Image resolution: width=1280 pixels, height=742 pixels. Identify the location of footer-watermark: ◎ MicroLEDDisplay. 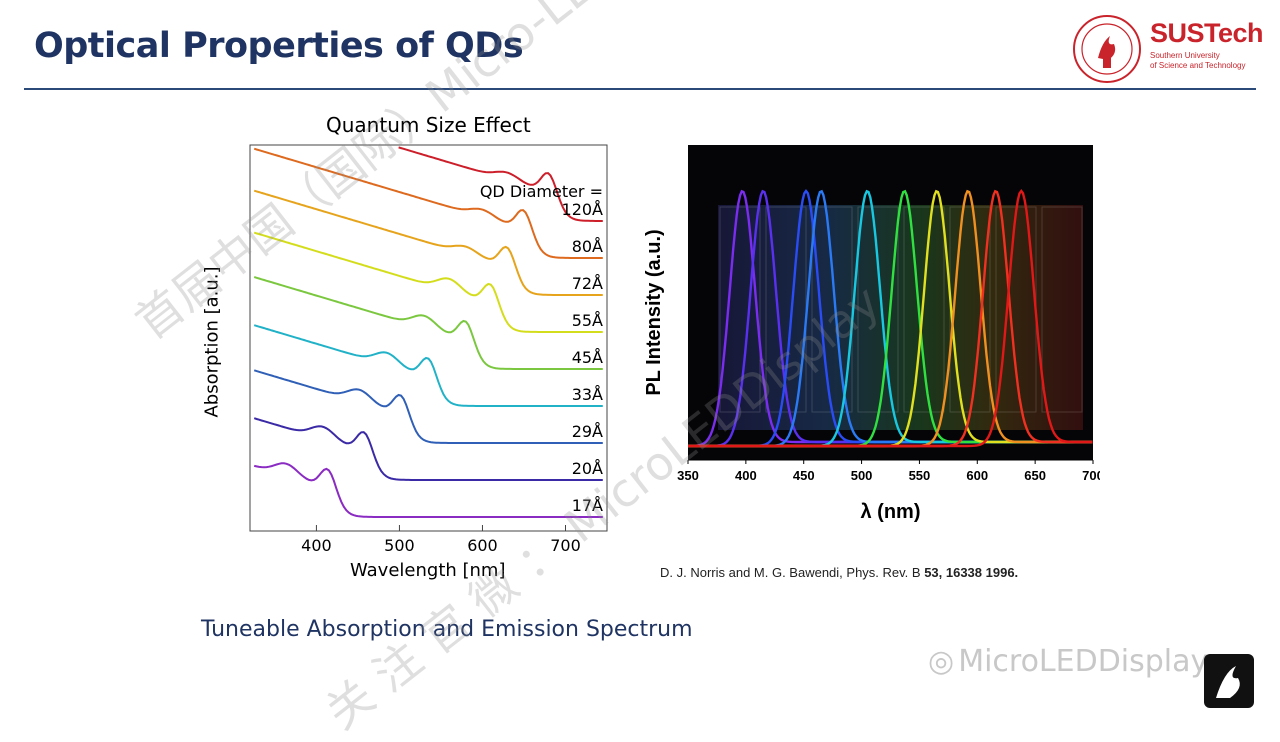
(1068, 661).